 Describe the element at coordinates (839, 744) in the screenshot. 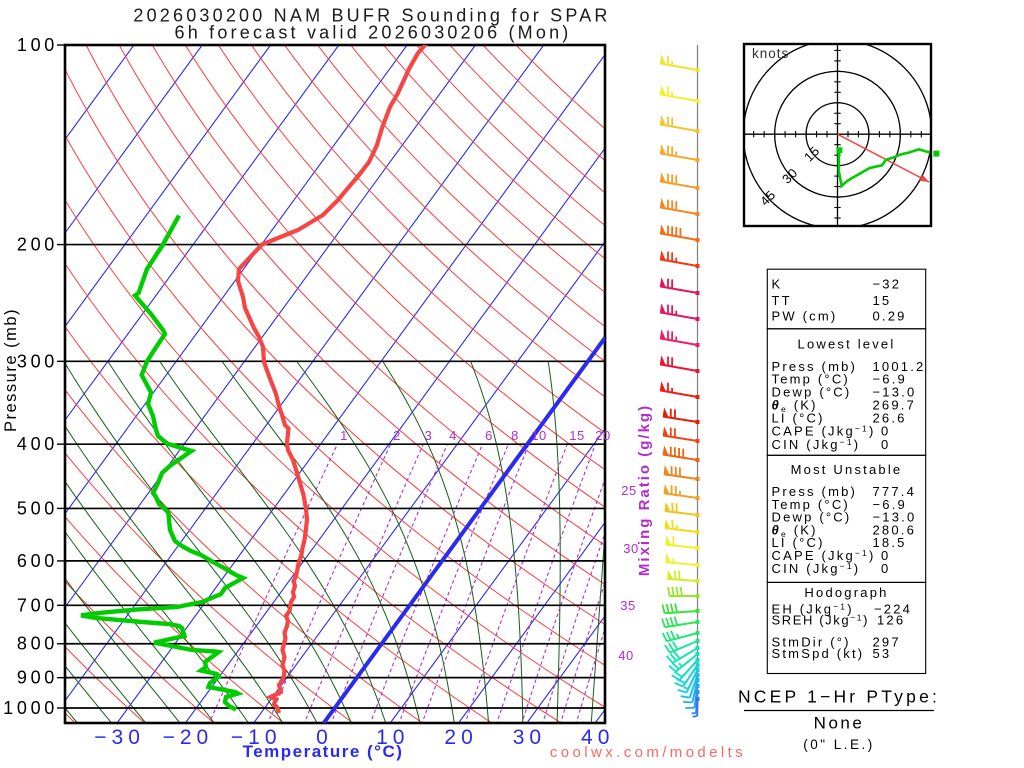

I see `svg-text: (0" L.E.)` at that location.